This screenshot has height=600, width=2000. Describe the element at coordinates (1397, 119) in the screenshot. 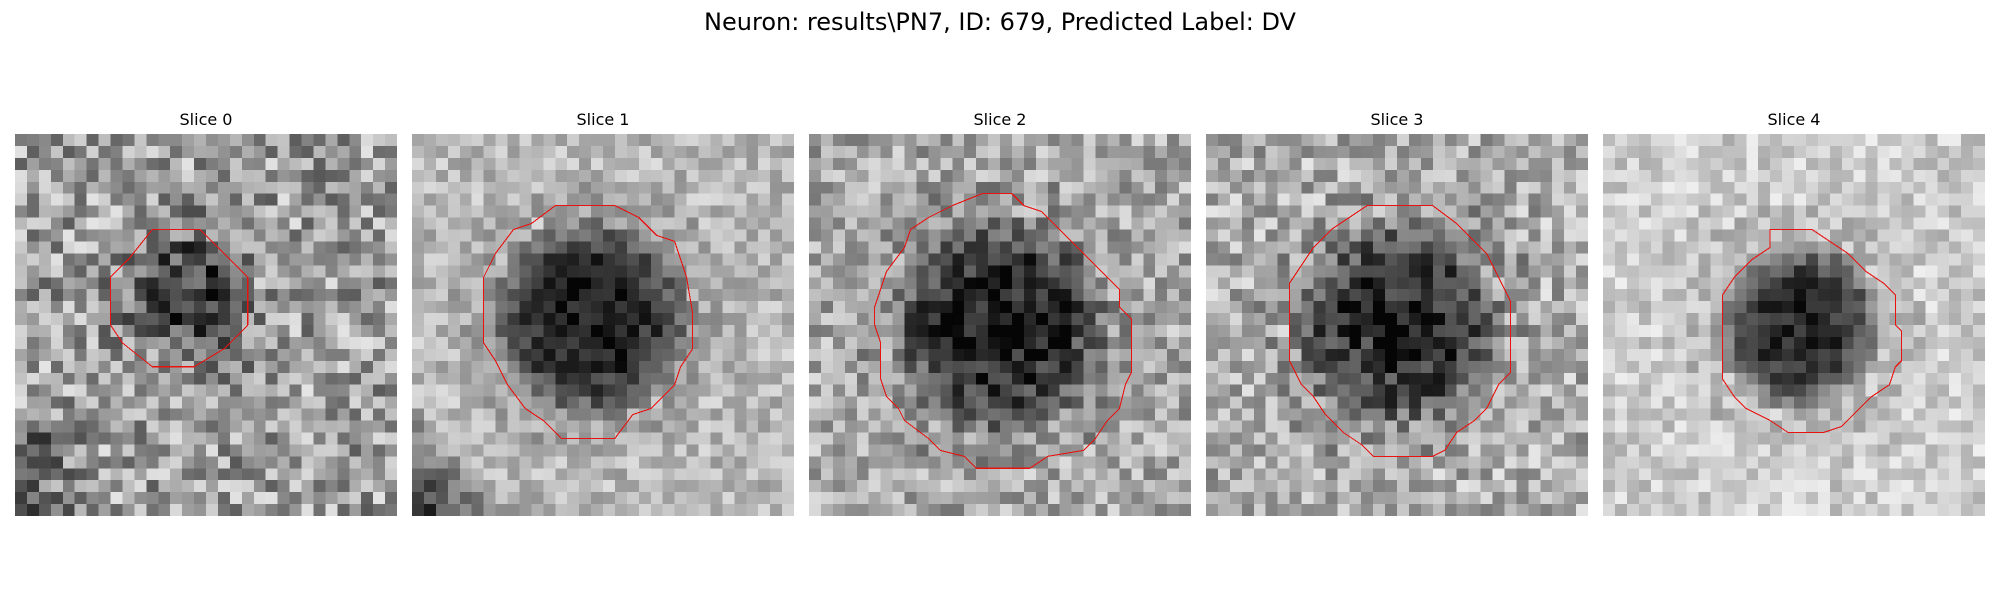

I see `slice-title-3: Slice 3` at that location.